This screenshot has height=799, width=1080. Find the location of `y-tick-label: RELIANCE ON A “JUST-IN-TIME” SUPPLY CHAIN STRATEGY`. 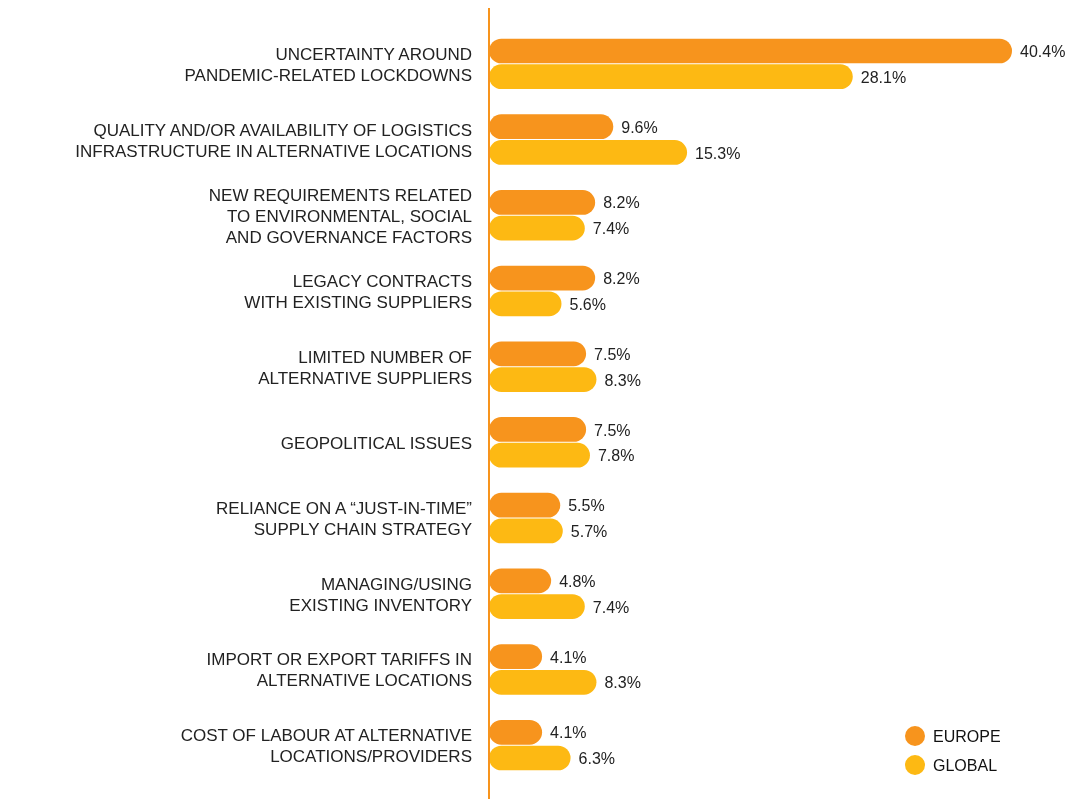

y-tick-label: RELIANCE ON A “JUST-IN-TIME” SUPPLY CHAIN STRATEGY is located at coordinates (344, 519).